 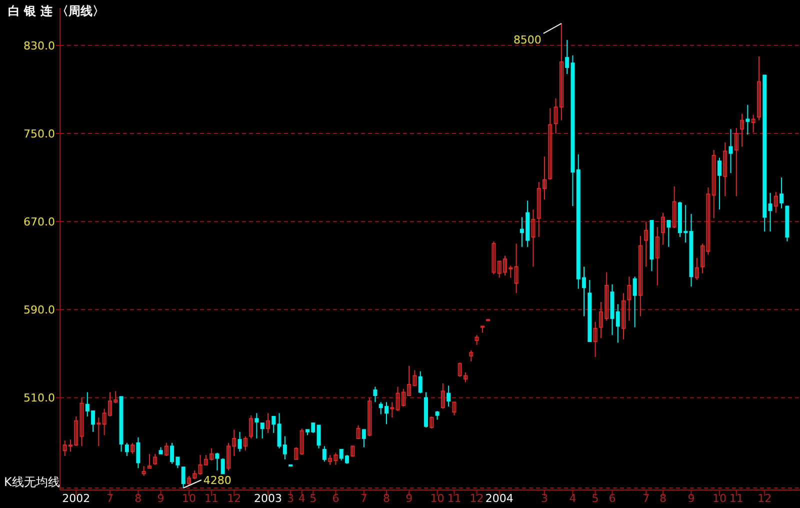 I want to click on chart-title: 白 银 连 〈周线〉, so click(x=56, y=11).